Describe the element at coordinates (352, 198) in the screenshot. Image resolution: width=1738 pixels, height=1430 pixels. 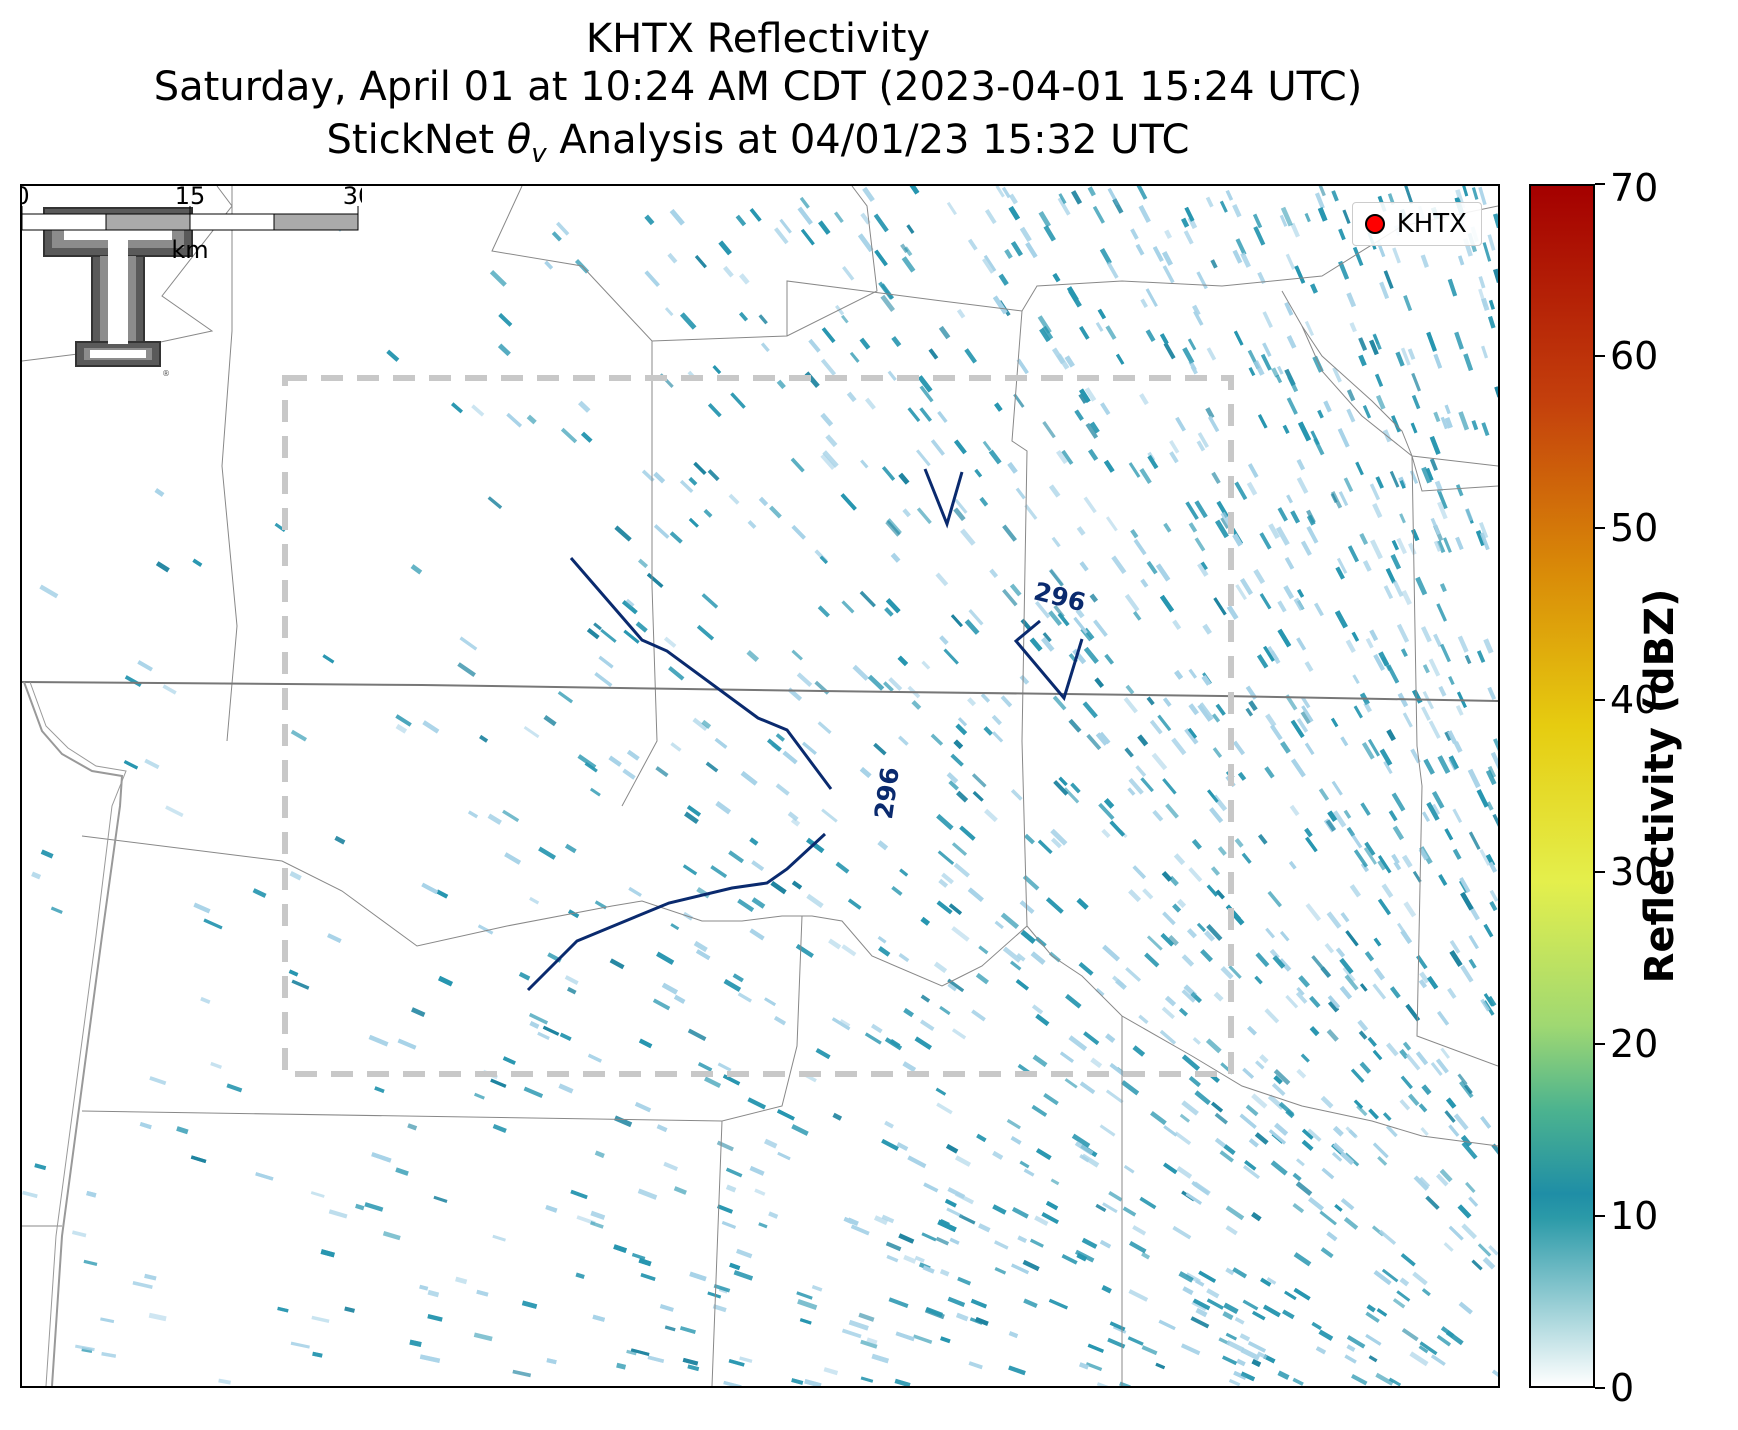
I see `scale-tick-30: 30` at that location.